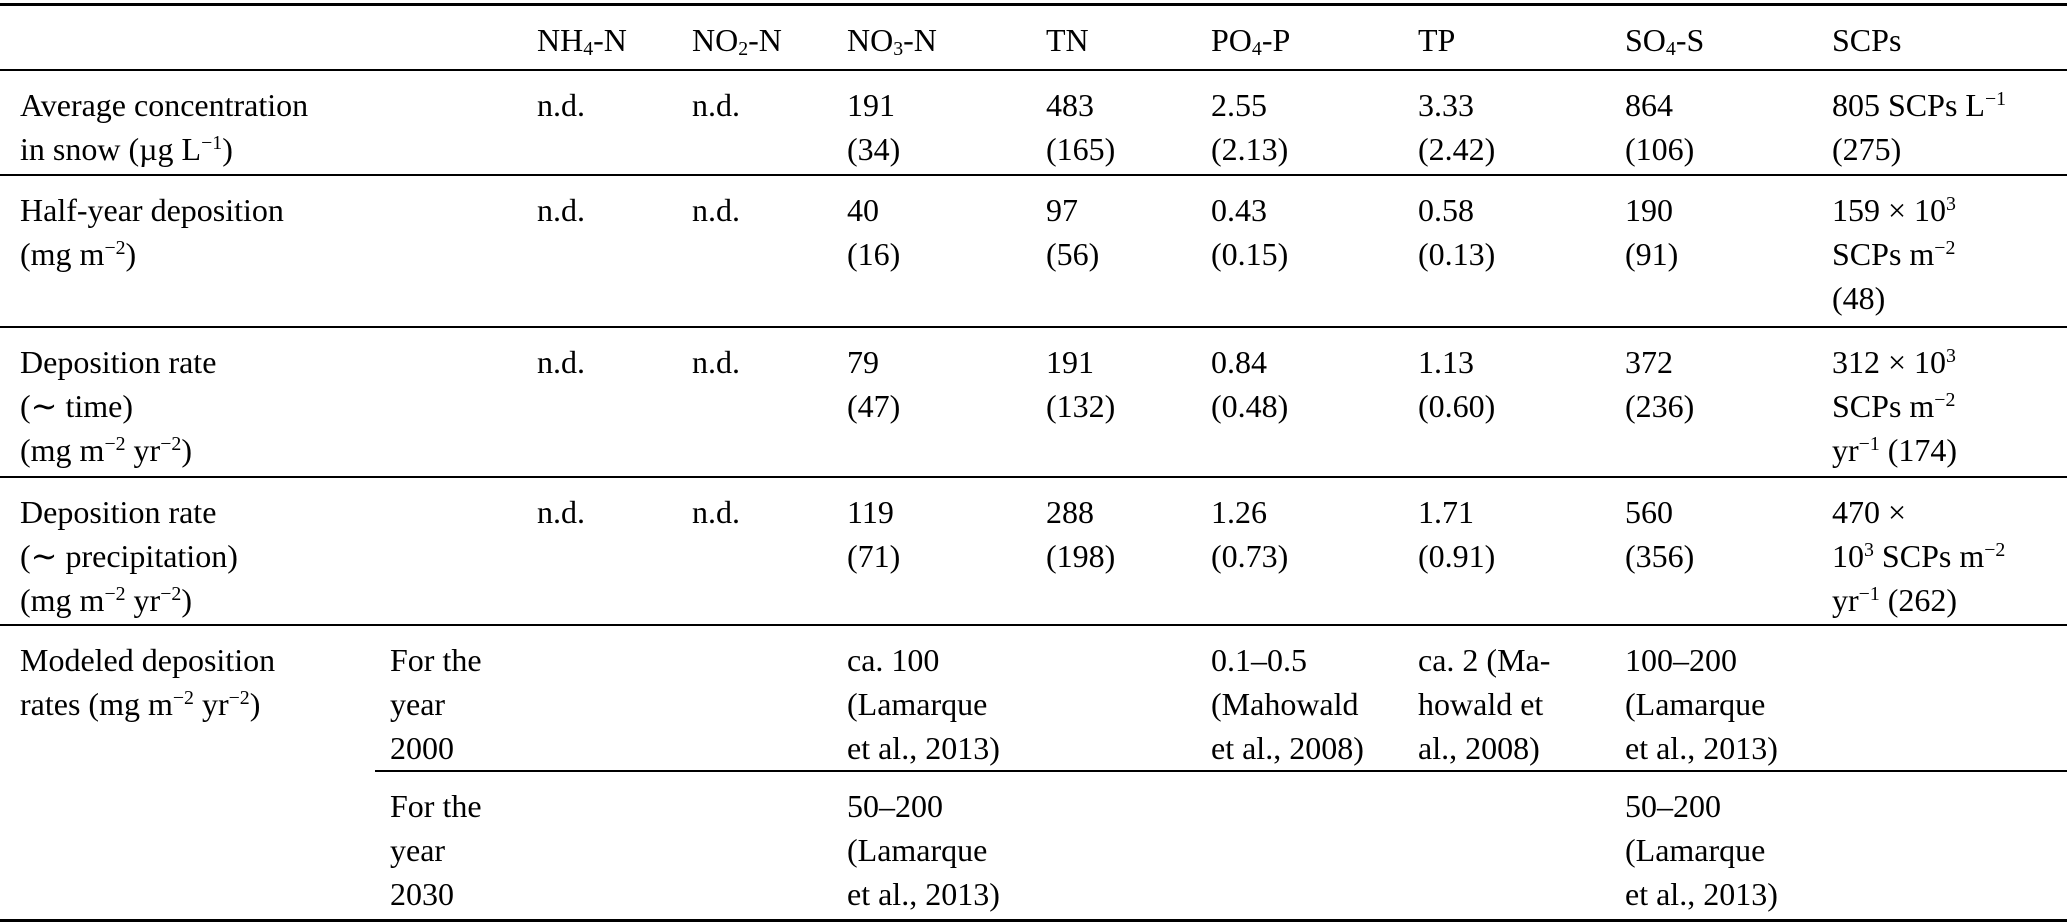  Describe the element at coordinates (769, 698) in the screenshot. I see `cell-modeled-2000-no2n` at that location.